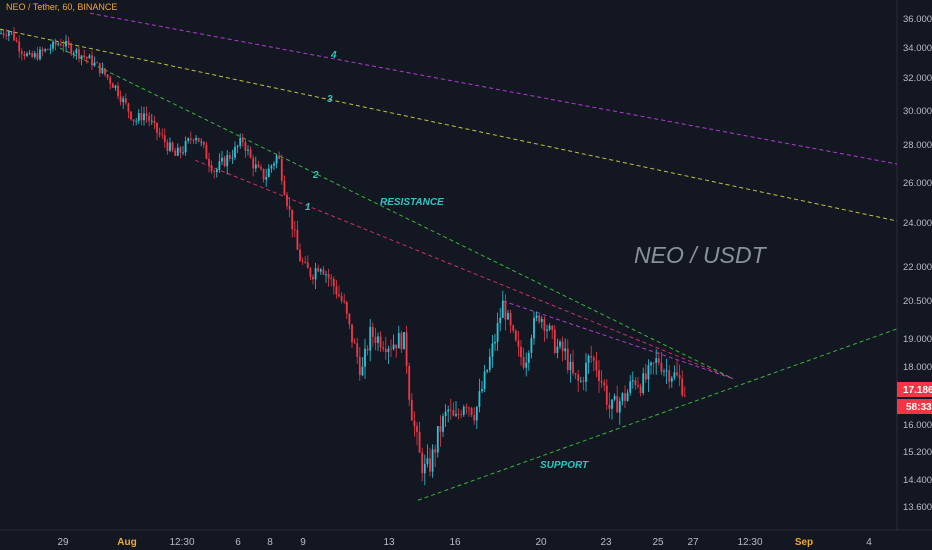 This screenshot has width=932, height=550. I want to click on trendline-upper, so click(618, 340).